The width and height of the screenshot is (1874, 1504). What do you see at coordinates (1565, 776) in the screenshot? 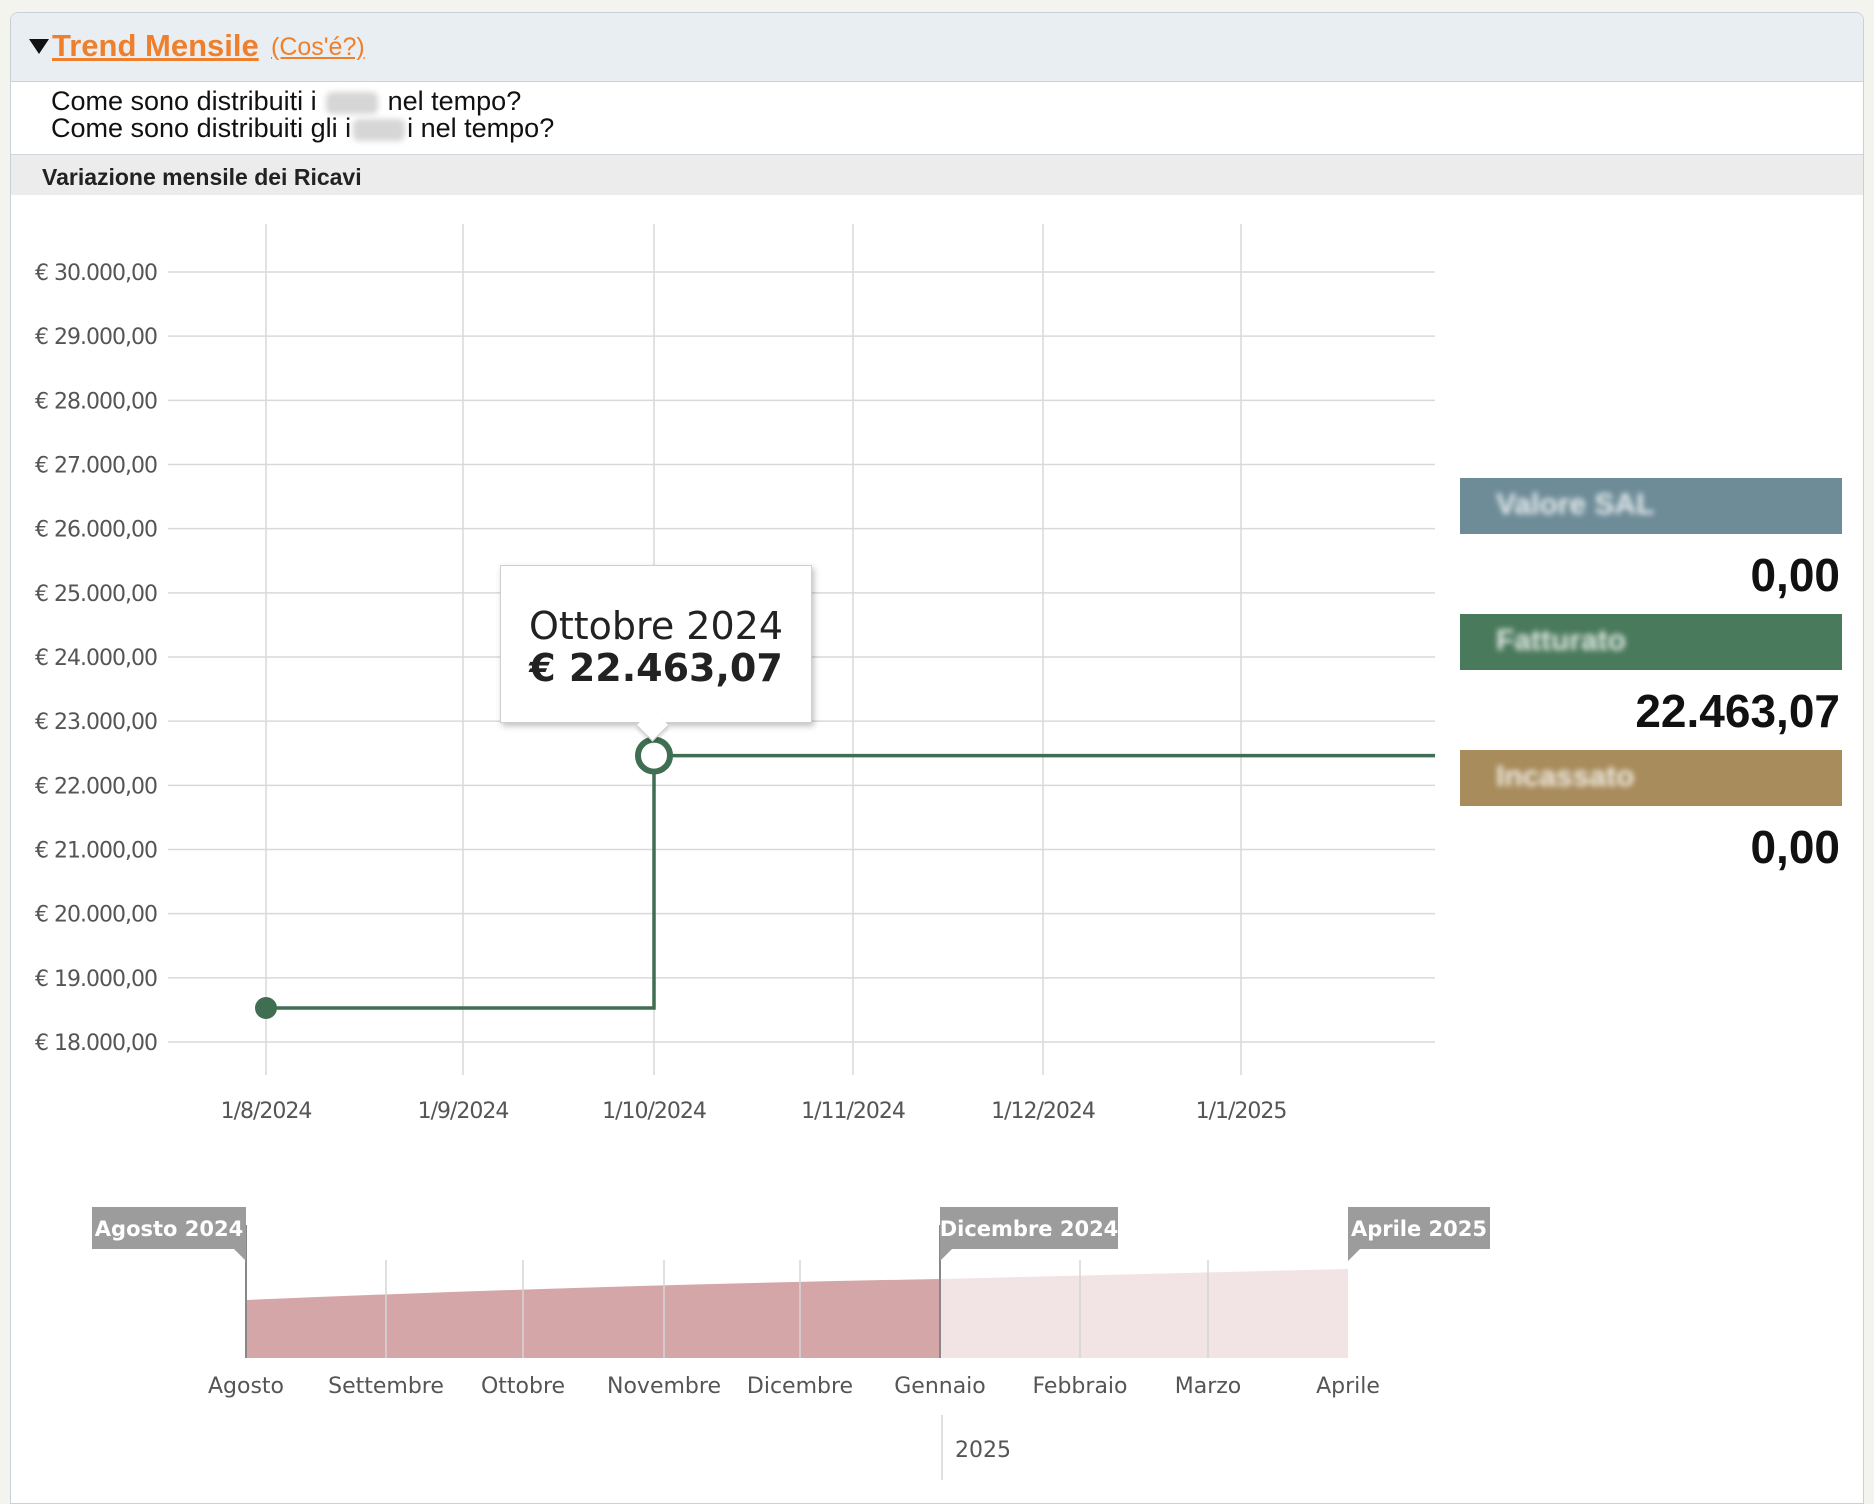
I see `legend-label: Incassato` at bounding box center [1565, 776].